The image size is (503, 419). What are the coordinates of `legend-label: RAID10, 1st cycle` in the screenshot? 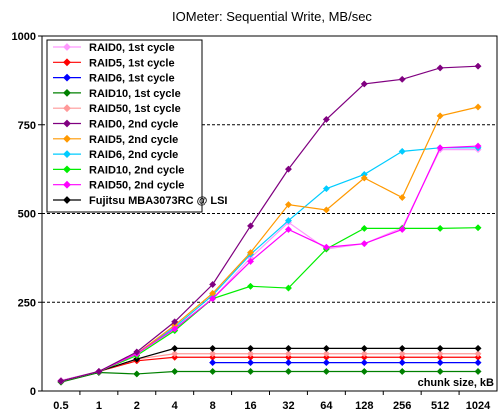 It's located at (135, 94).